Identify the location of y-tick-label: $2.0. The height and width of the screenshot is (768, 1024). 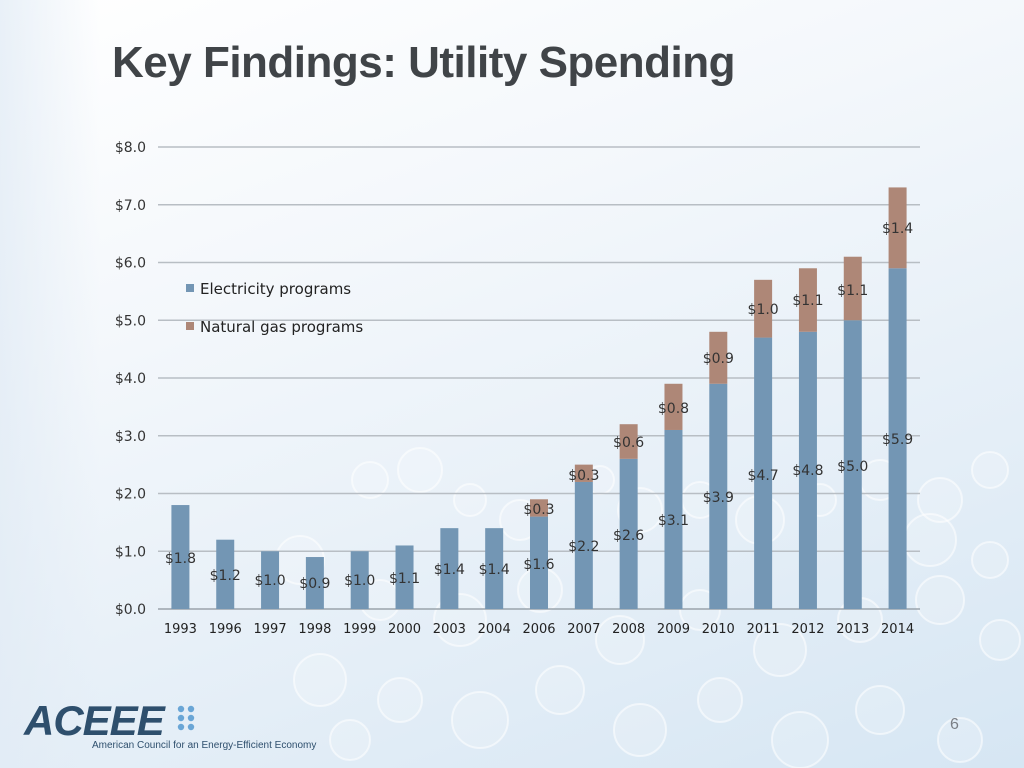
(130, 495).